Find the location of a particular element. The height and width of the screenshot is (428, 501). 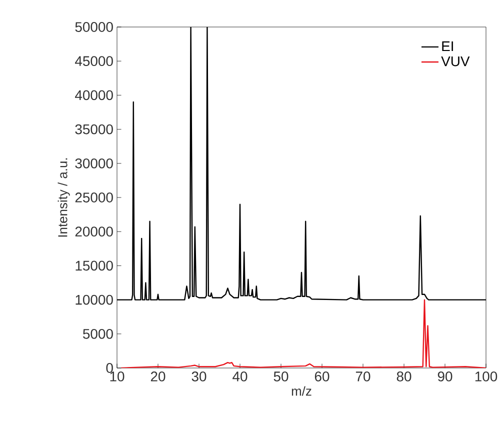

y-tick-label: 10000 is located at coordinates (94, 299).